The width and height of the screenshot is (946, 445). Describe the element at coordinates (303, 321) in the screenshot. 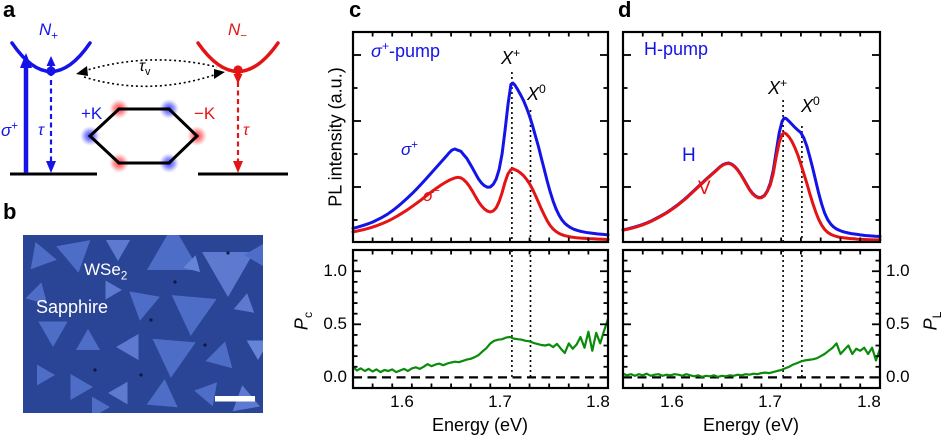

I see `c-bottom-y-axis-title: Pc` at that location.